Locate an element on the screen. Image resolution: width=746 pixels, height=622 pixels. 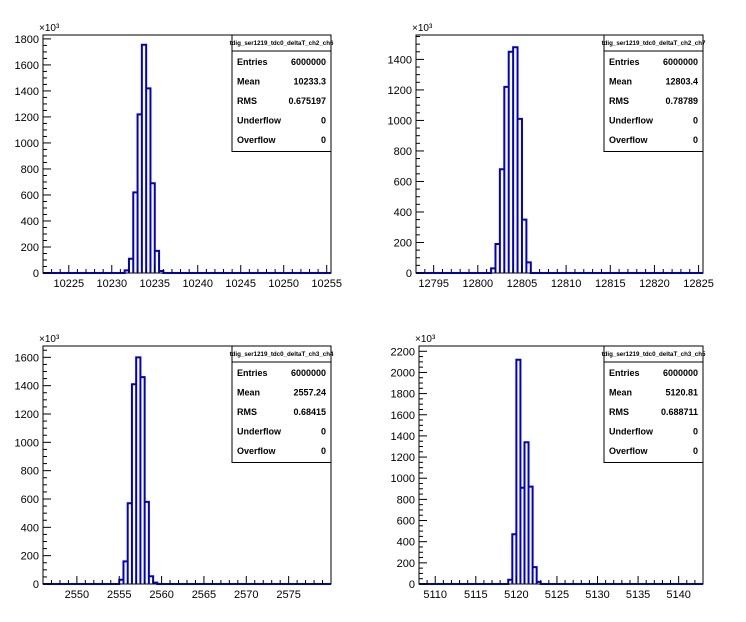
x-tick-label: 12805 is located at coordinates (522, 284).